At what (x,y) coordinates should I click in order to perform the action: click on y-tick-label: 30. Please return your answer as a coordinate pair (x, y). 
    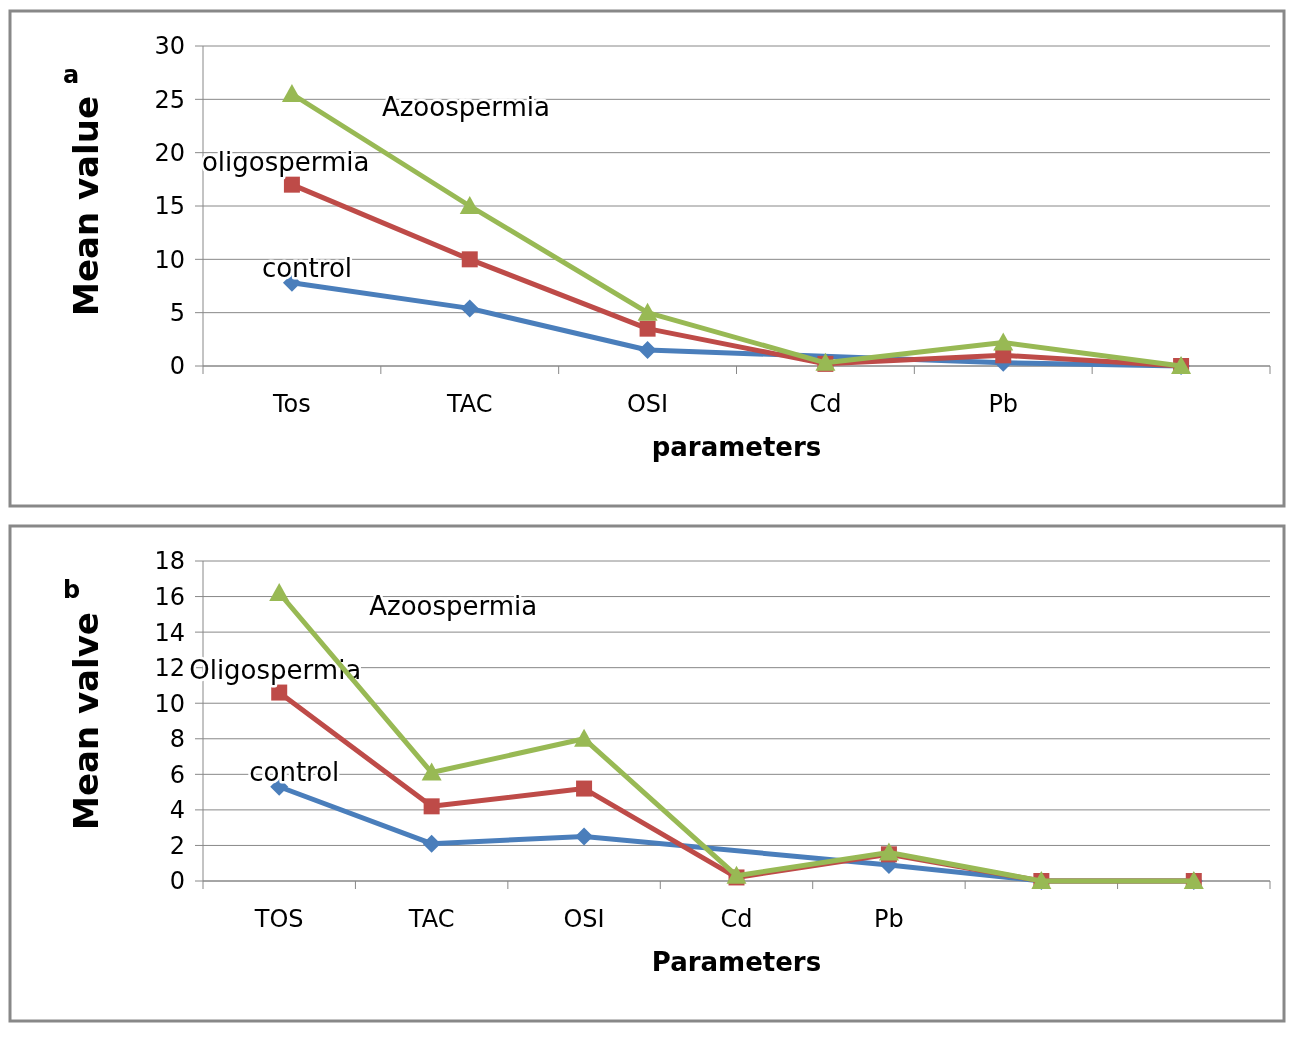
    Looking at the image, I should click on (169, 46).